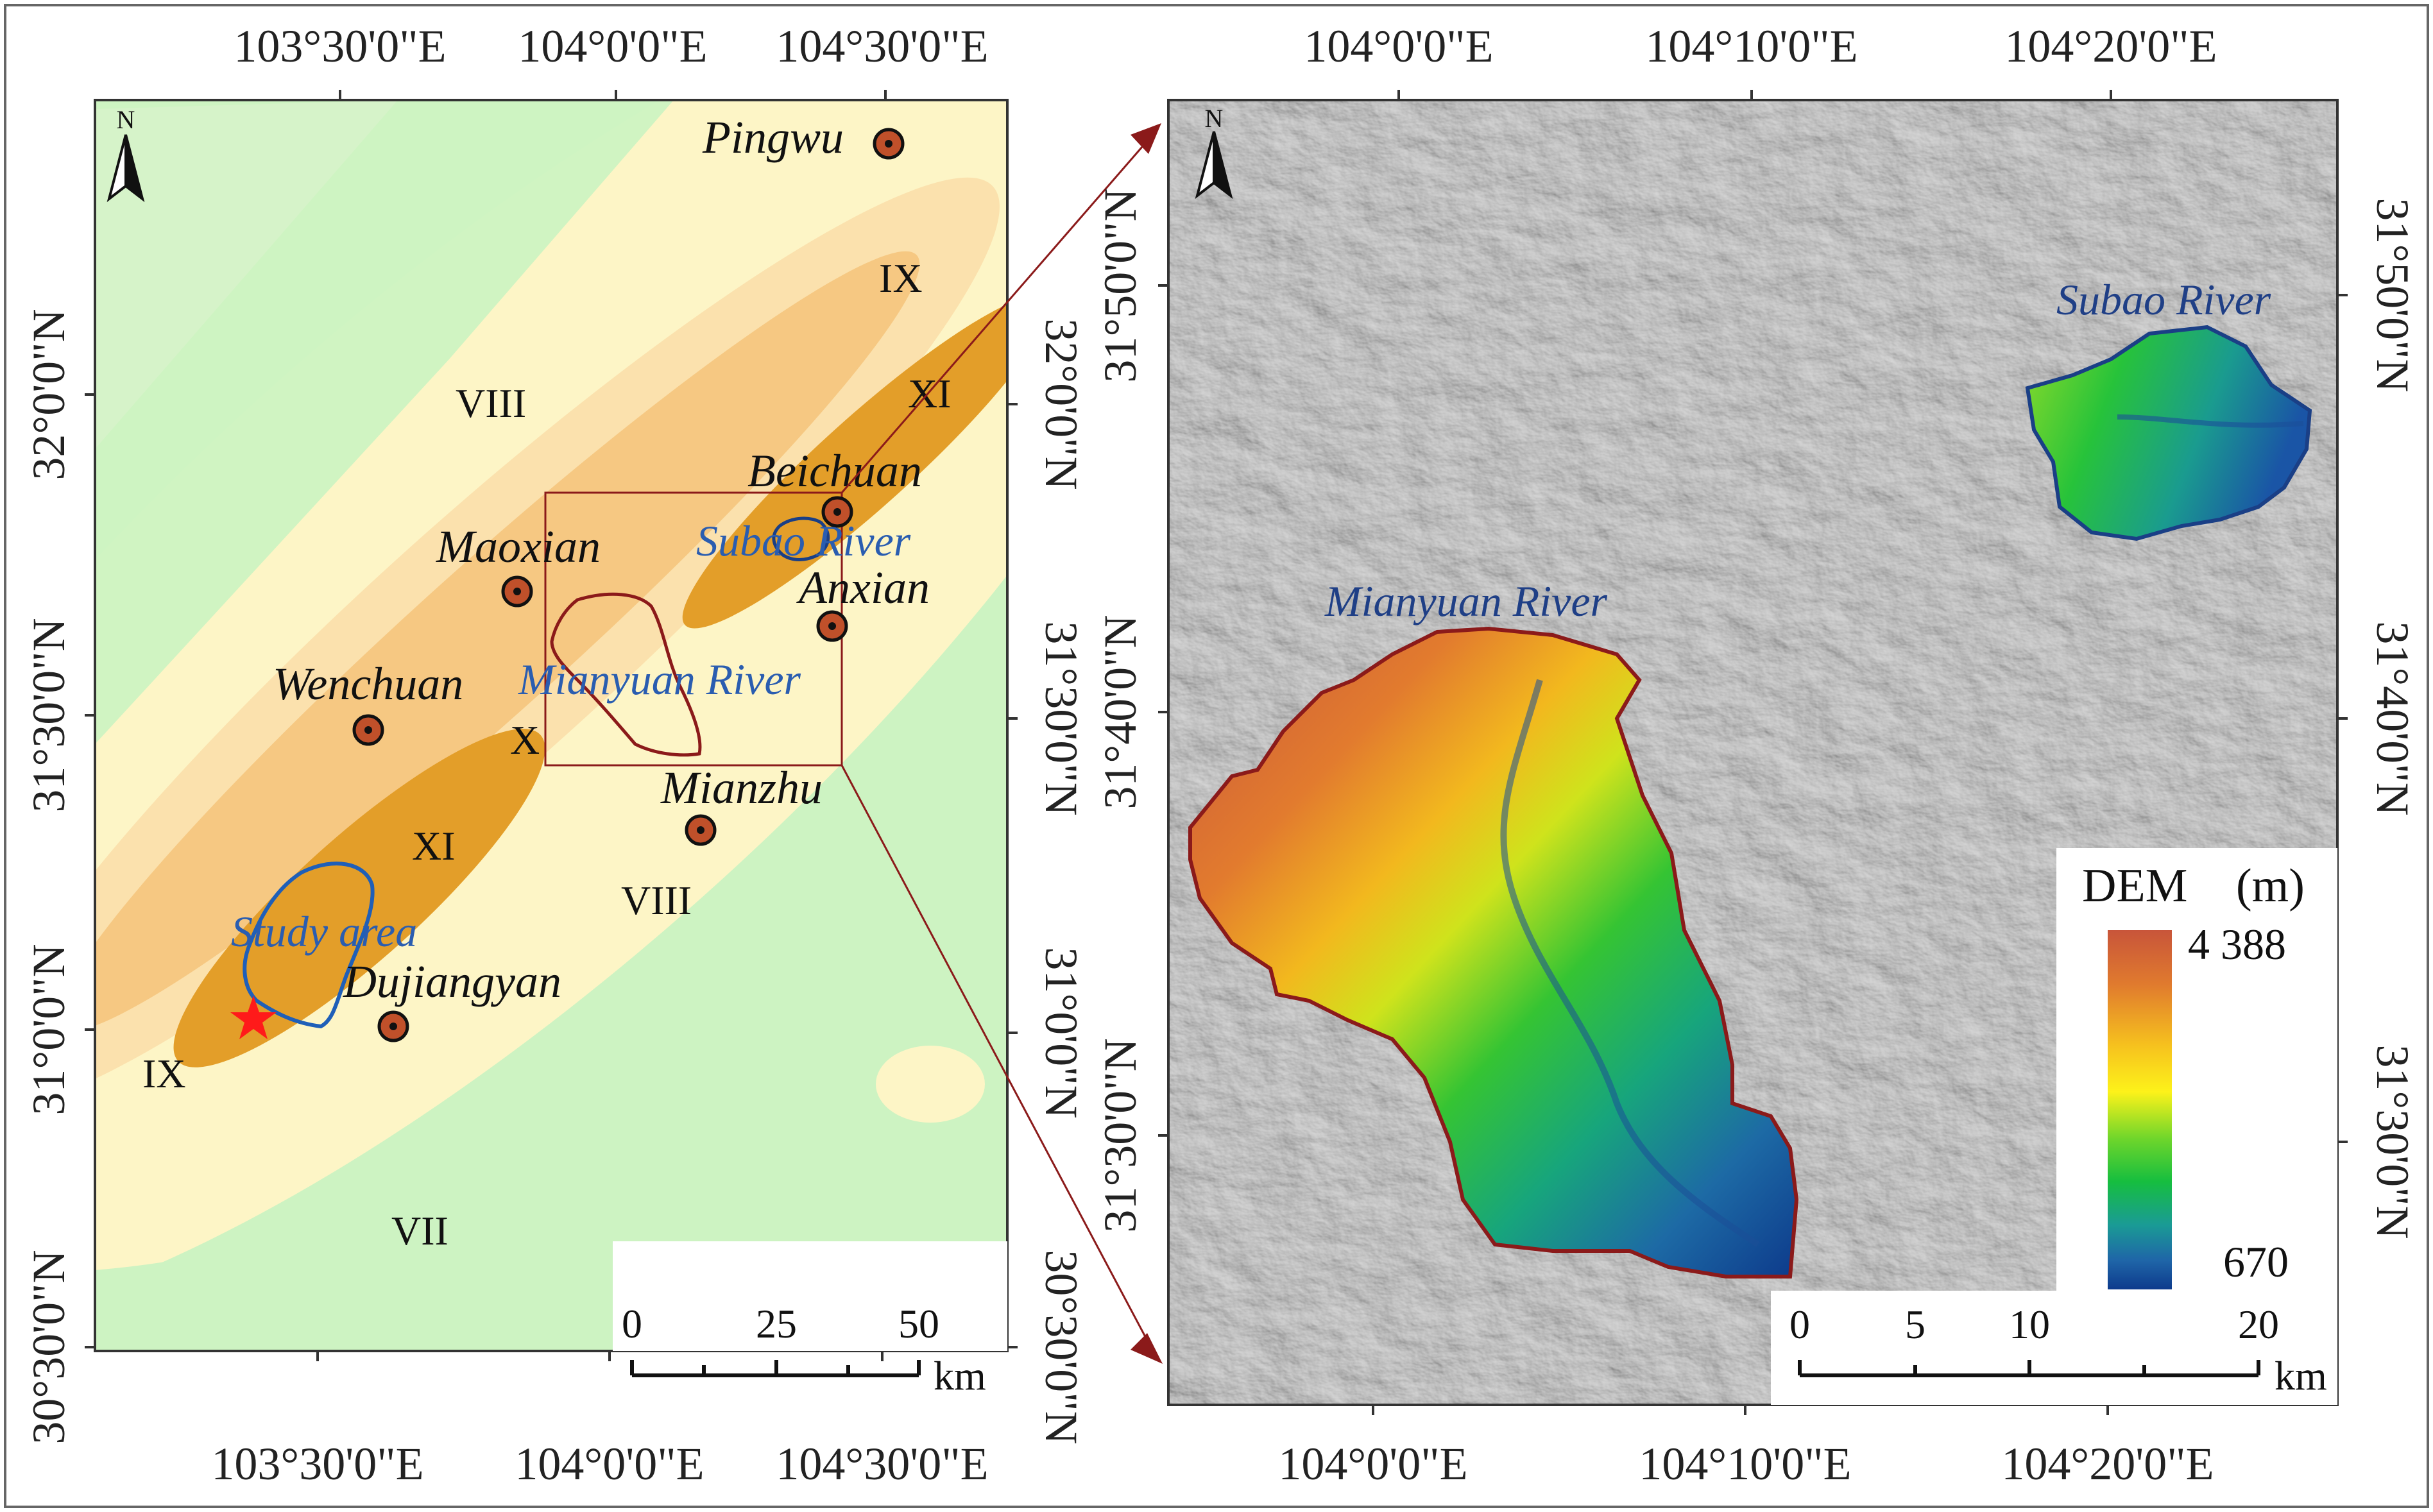  What do you see at coordinates (1061, 403) in the screenshot?
I see `left-rlat-1: 32°0'0"N` at bounding box center [1061, 403].